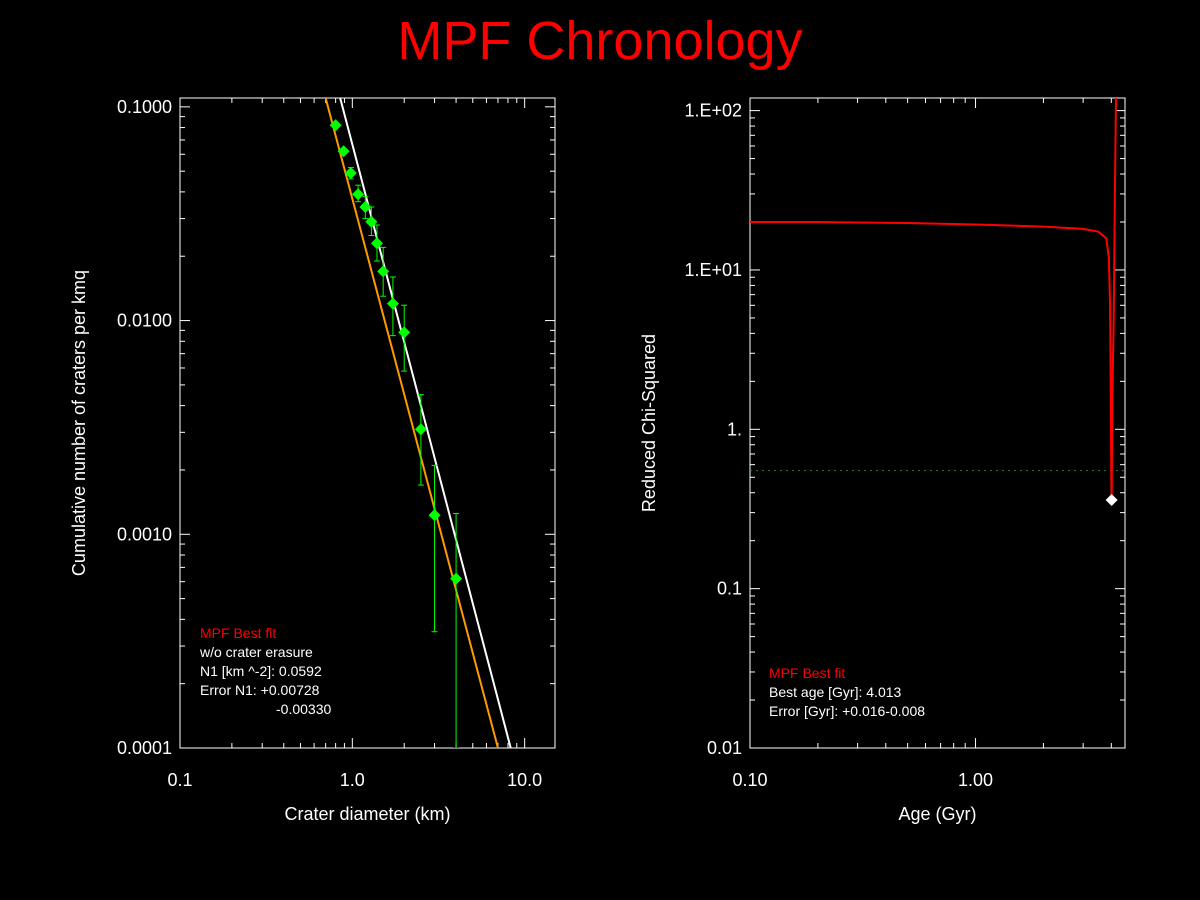  I want to click on y-tick-label: 1.E+01, so click(713, 270).